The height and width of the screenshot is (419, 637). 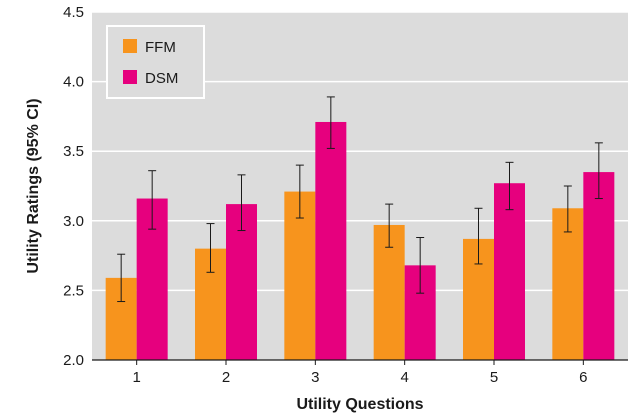 I want to click on legend-box, so click(x=155, y=62).